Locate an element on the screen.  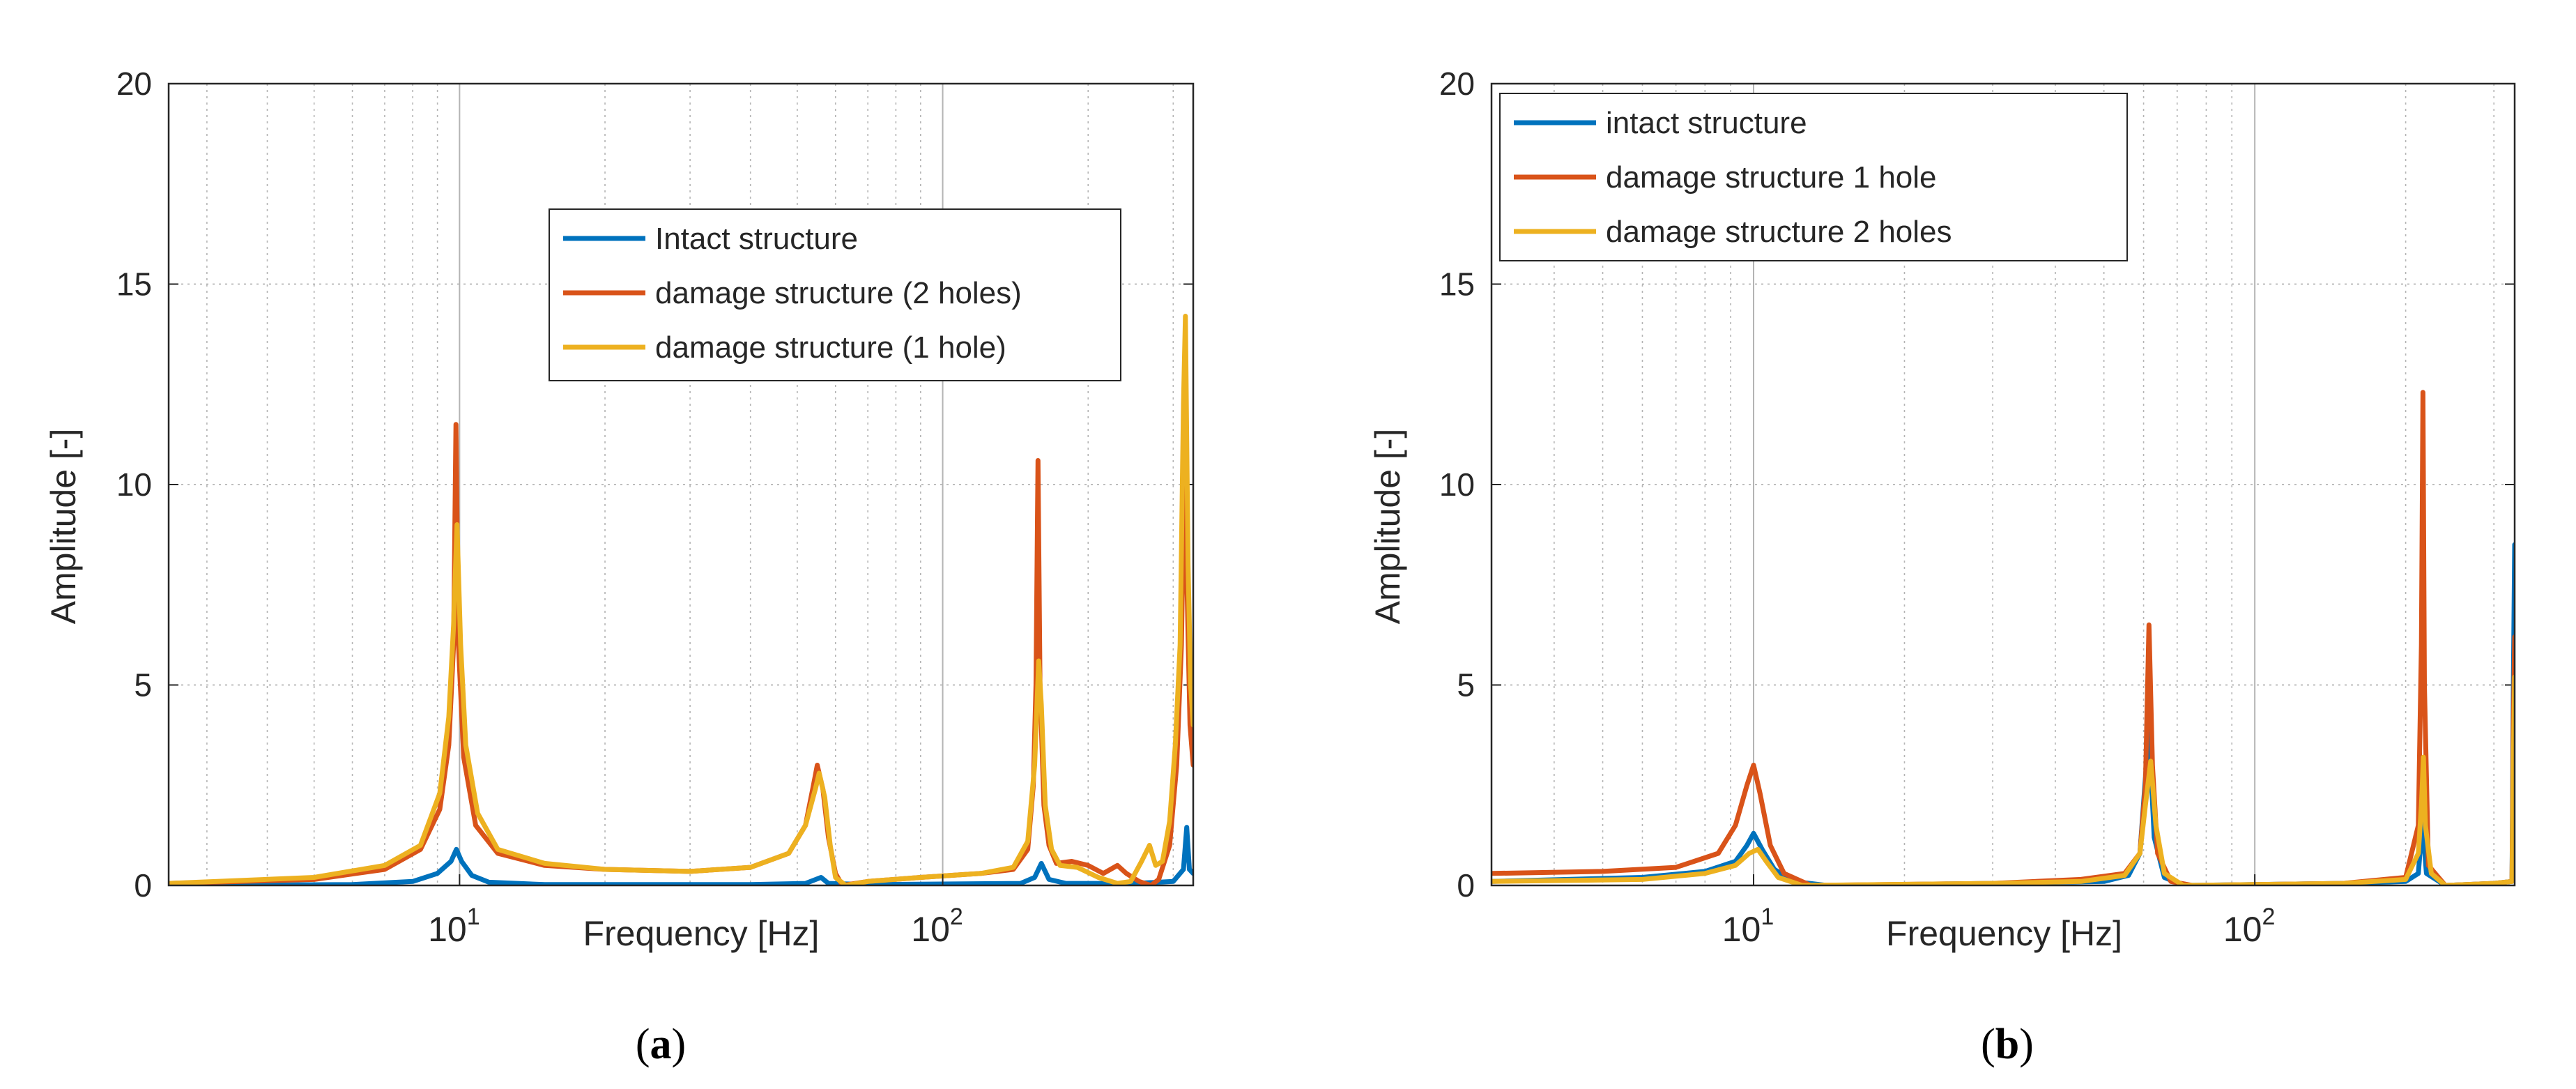
legend-label-1: Intact structure is located at coordinates (756, 239).